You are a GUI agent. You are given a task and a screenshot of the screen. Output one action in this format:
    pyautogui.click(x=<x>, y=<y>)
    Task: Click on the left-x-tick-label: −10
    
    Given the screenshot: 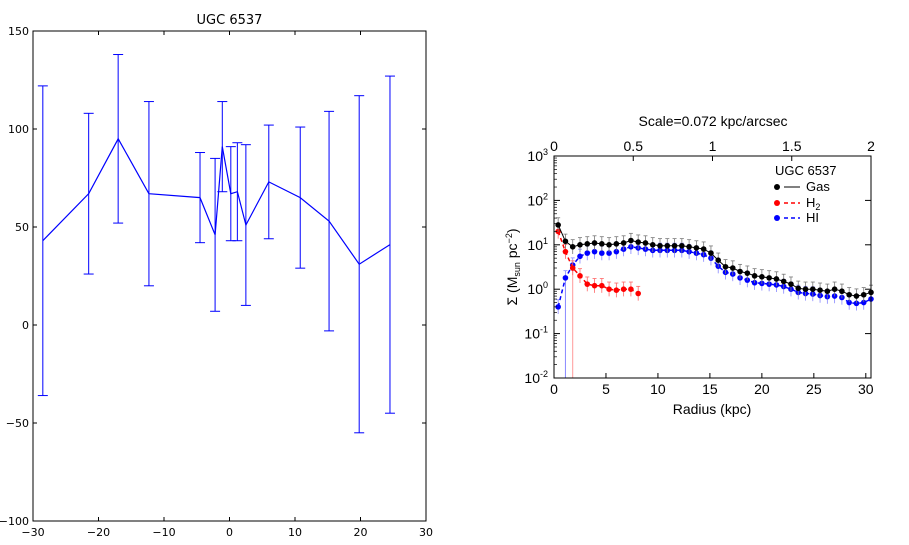 What is the action you would take?
    pyautogui.click(x=163, y=532)
    